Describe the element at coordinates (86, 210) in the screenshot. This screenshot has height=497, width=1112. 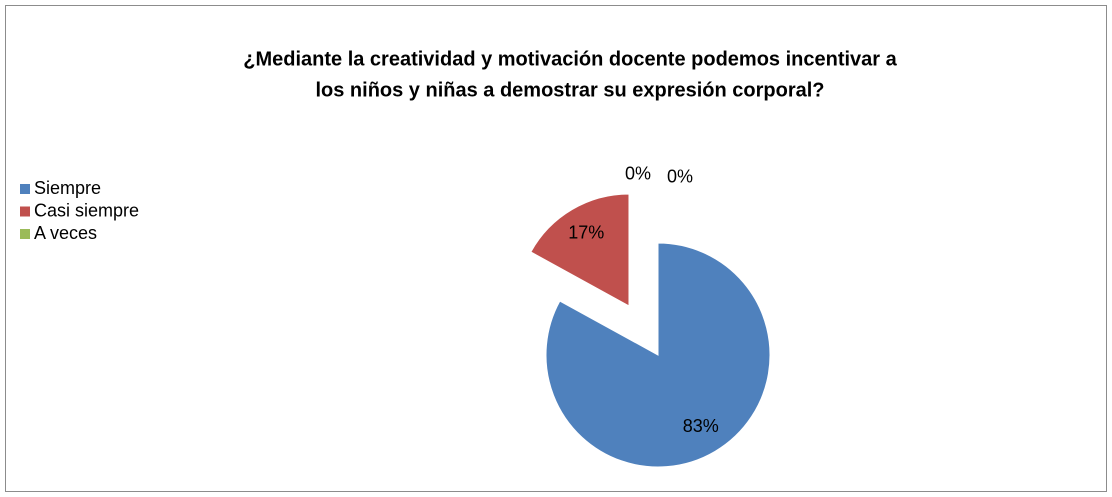
I see `legend-label: Casi siempre` at that location.